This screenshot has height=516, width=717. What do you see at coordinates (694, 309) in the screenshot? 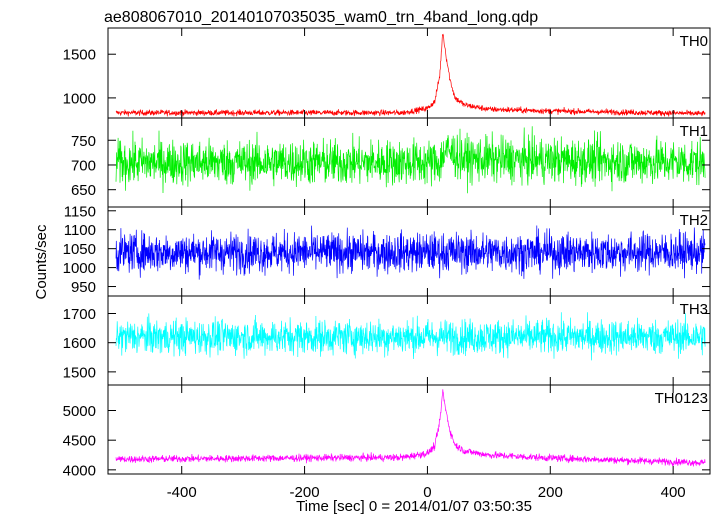
I see `panel-label: TH3` at bounding box center [694, 309].